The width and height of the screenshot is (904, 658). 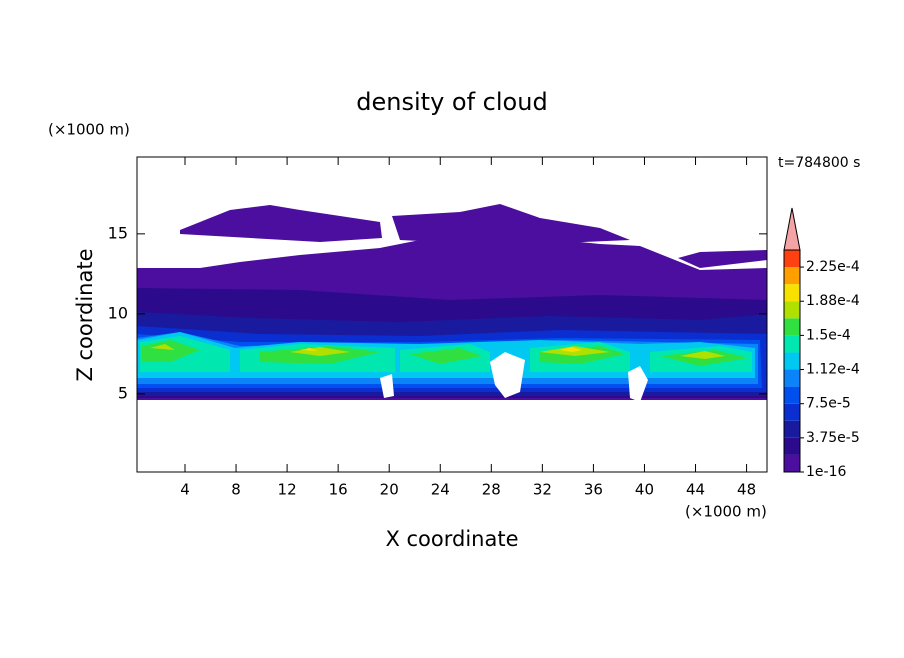 I want to click on x-tick-label: 32, so click(x=542, y=490).